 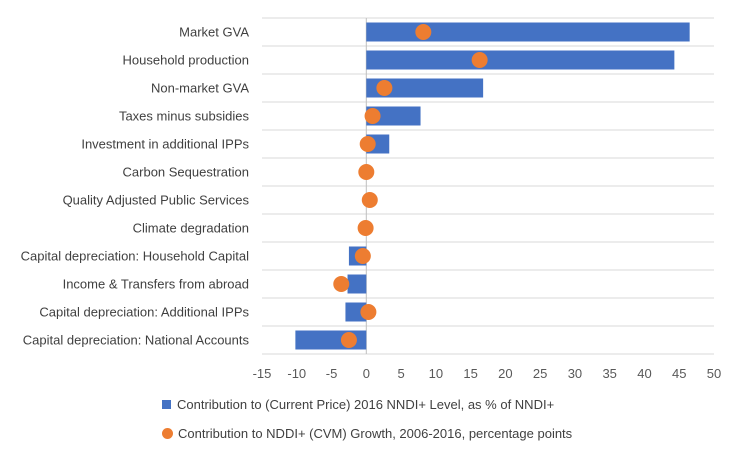 I want to click on category-label: Climate degradation, so click(x=191, y=228).